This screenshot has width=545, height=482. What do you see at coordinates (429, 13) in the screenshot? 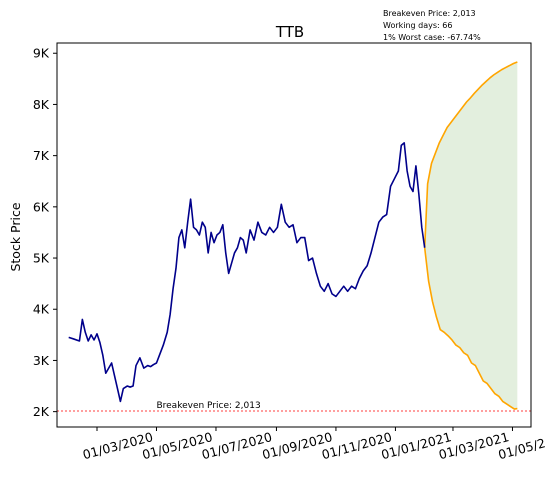
I see `annotation-breakeven: Breakeven Price: 2,013` at bounding box center [429, 13].